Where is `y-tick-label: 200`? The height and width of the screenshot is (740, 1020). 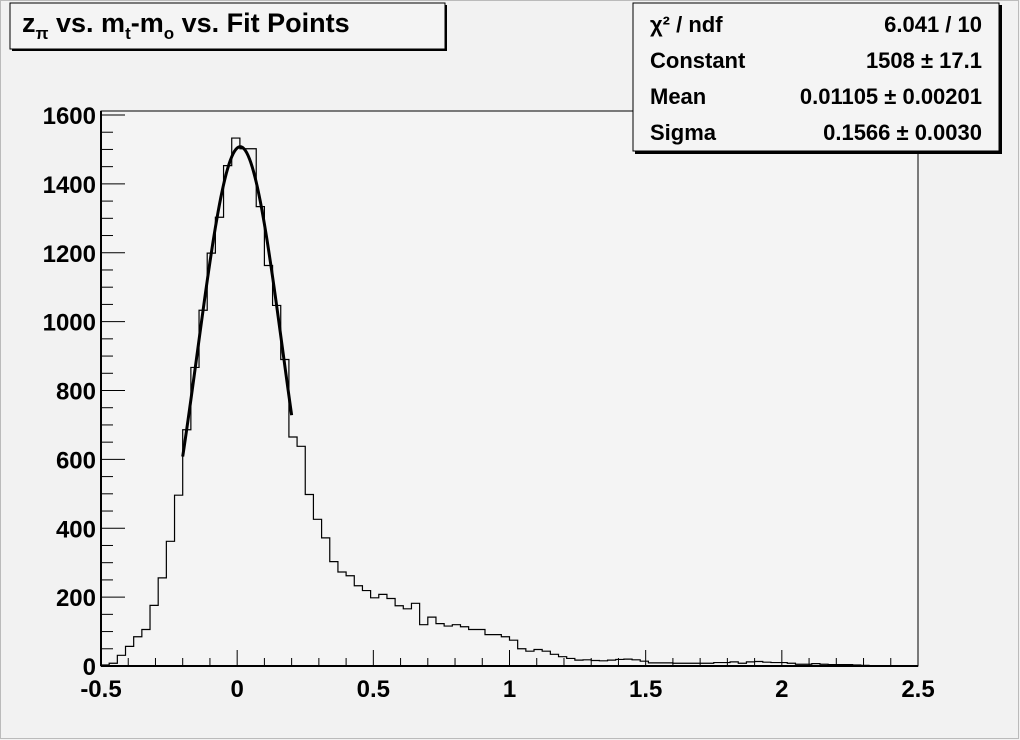
y-tick-label: 200 is located at coordinates (76, 598).